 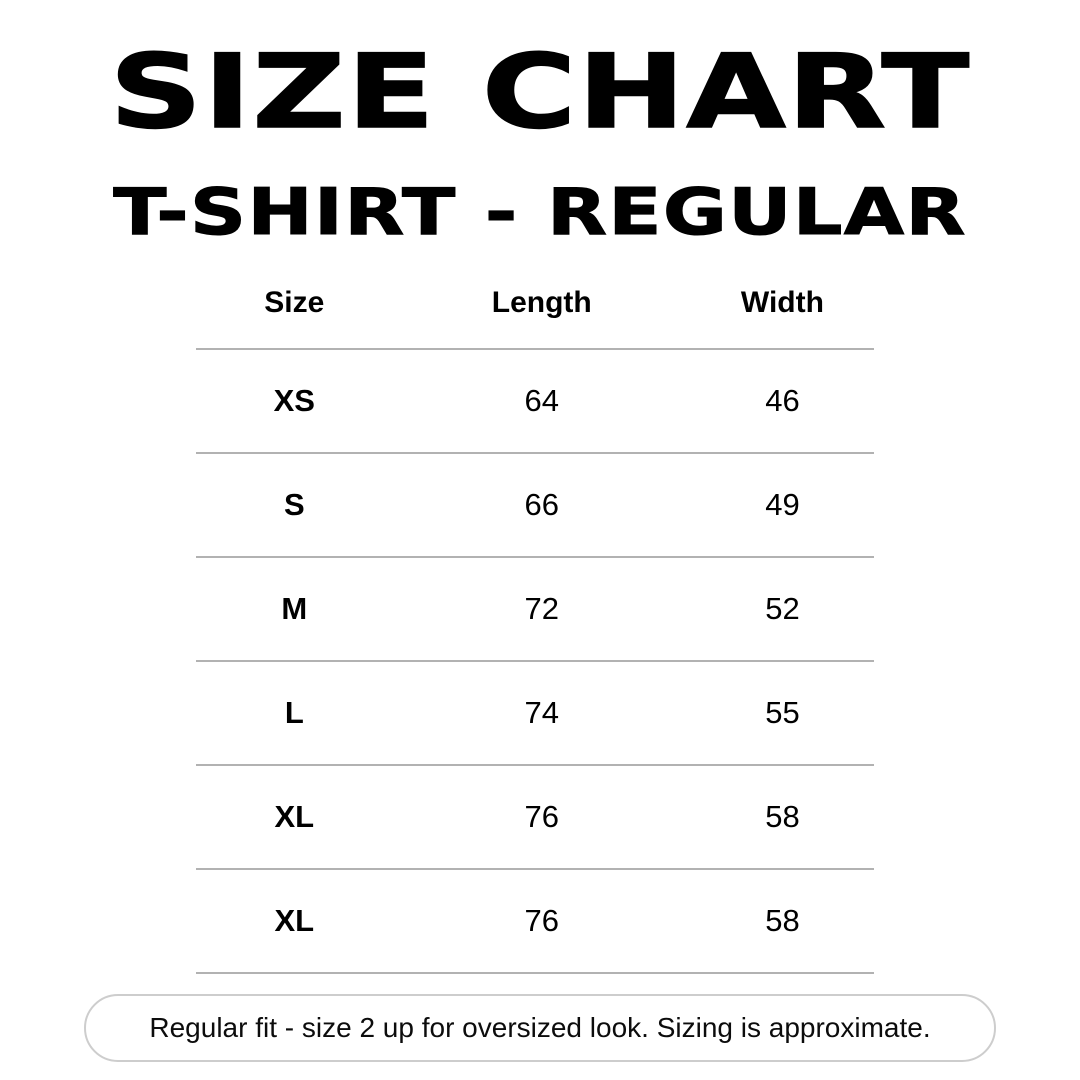 I want to click on column-header-length: Length, so click(x=541, y=302).